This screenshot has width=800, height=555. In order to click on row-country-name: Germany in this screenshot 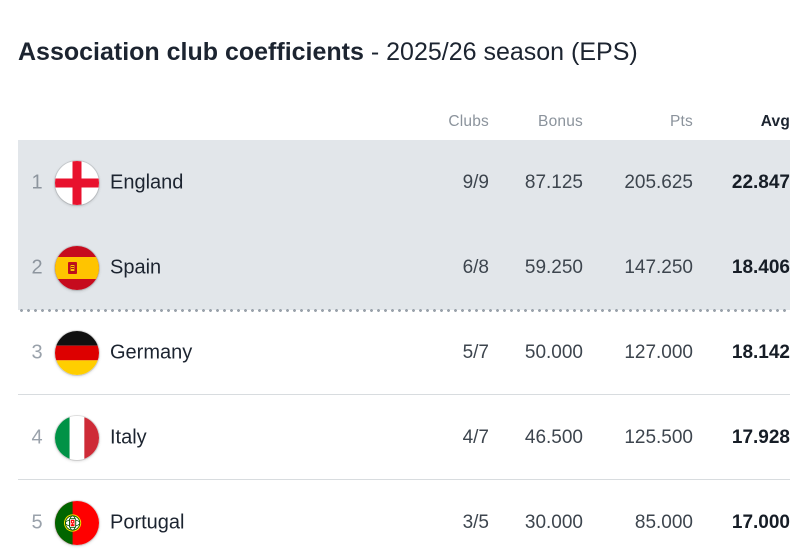, I will do `click(151, 352)`.